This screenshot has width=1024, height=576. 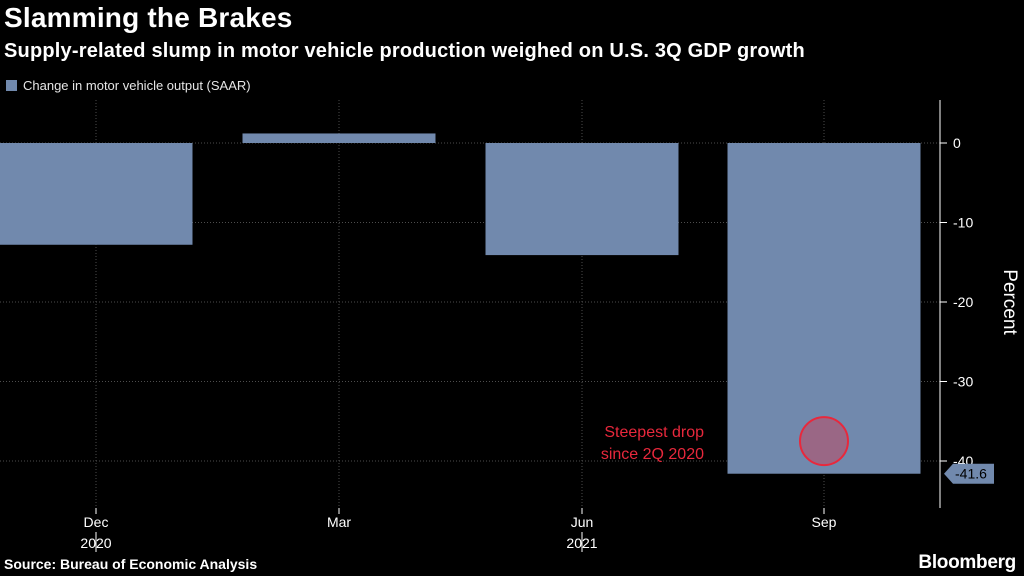 I want to click on legend-swatch, so click(x=11, y=85).